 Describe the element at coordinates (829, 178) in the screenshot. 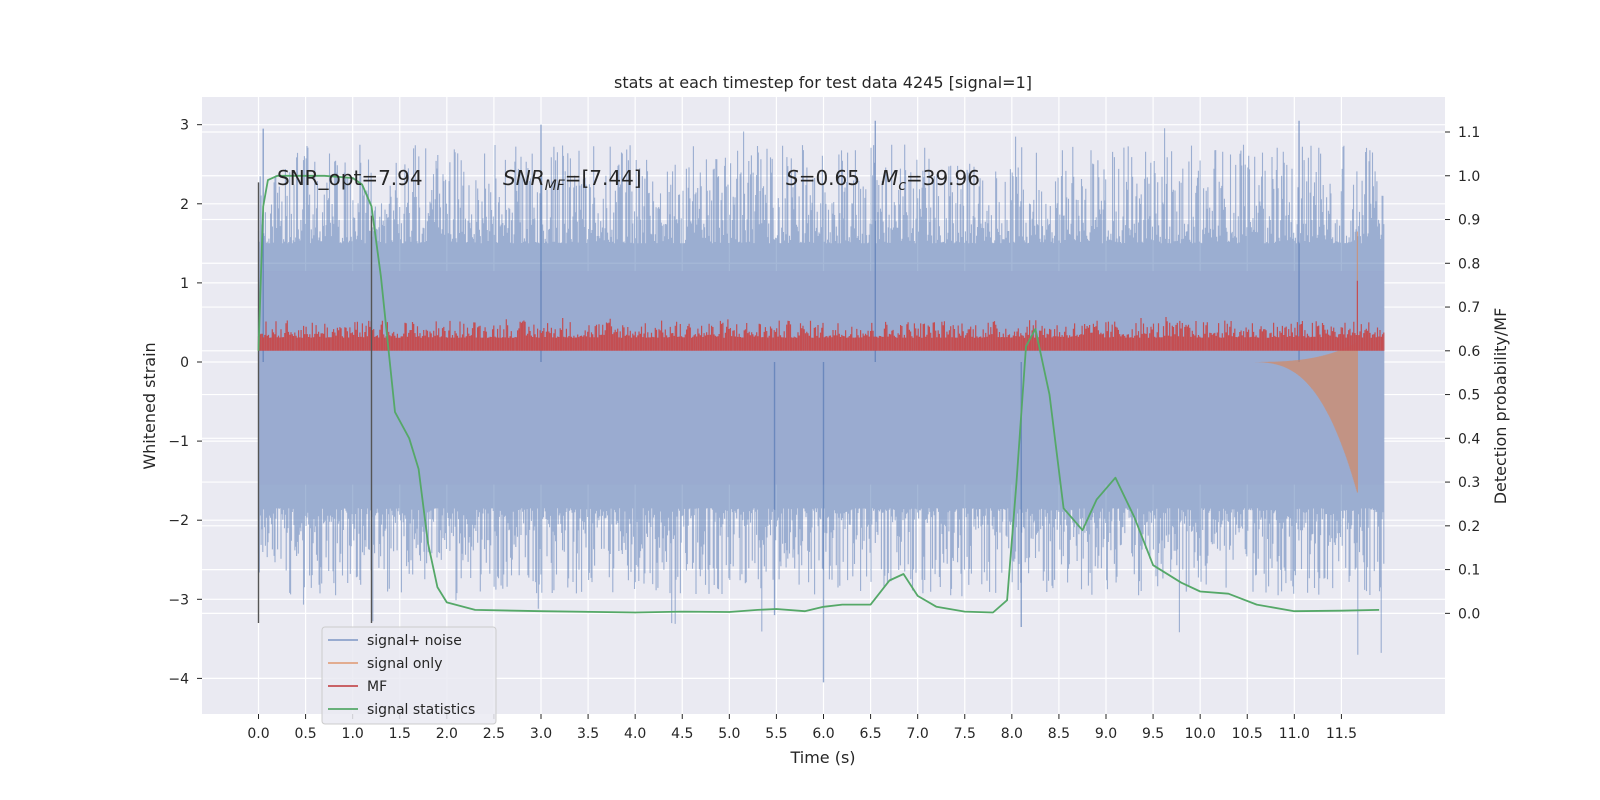

I see `s-value: =0.65` at that location.